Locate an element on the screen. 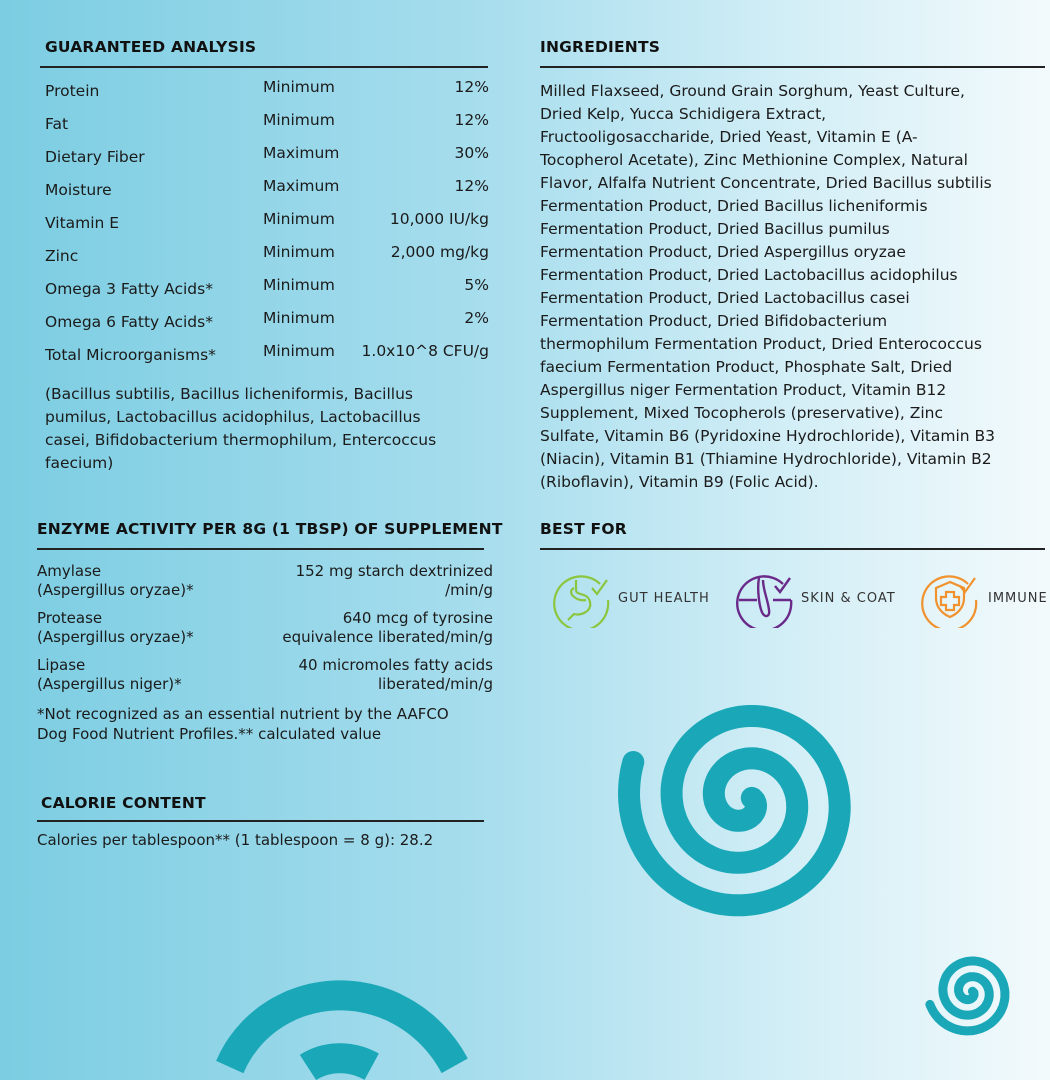  best-for-label: IMMUNE is located at coordinates (1018, 598).